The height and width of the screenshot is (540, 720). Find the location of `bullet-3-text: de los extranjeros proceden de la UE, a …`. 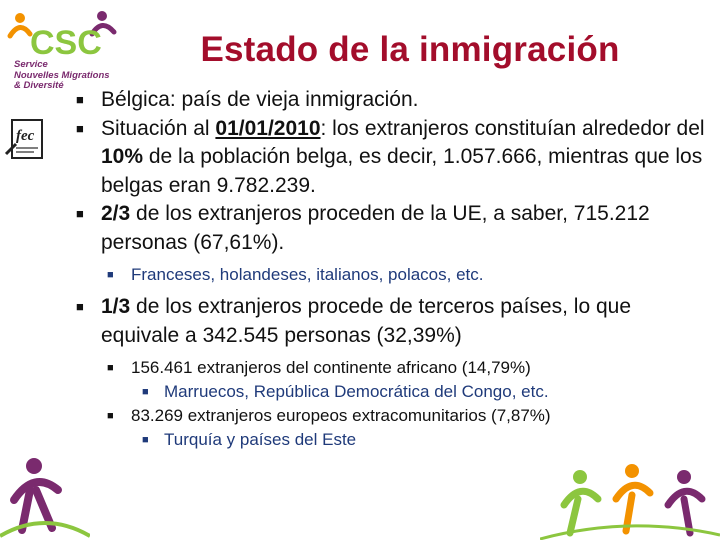

bullet-3-text: de los extranjeros proceden de la UE, a … is located at coordinates (375, 228).